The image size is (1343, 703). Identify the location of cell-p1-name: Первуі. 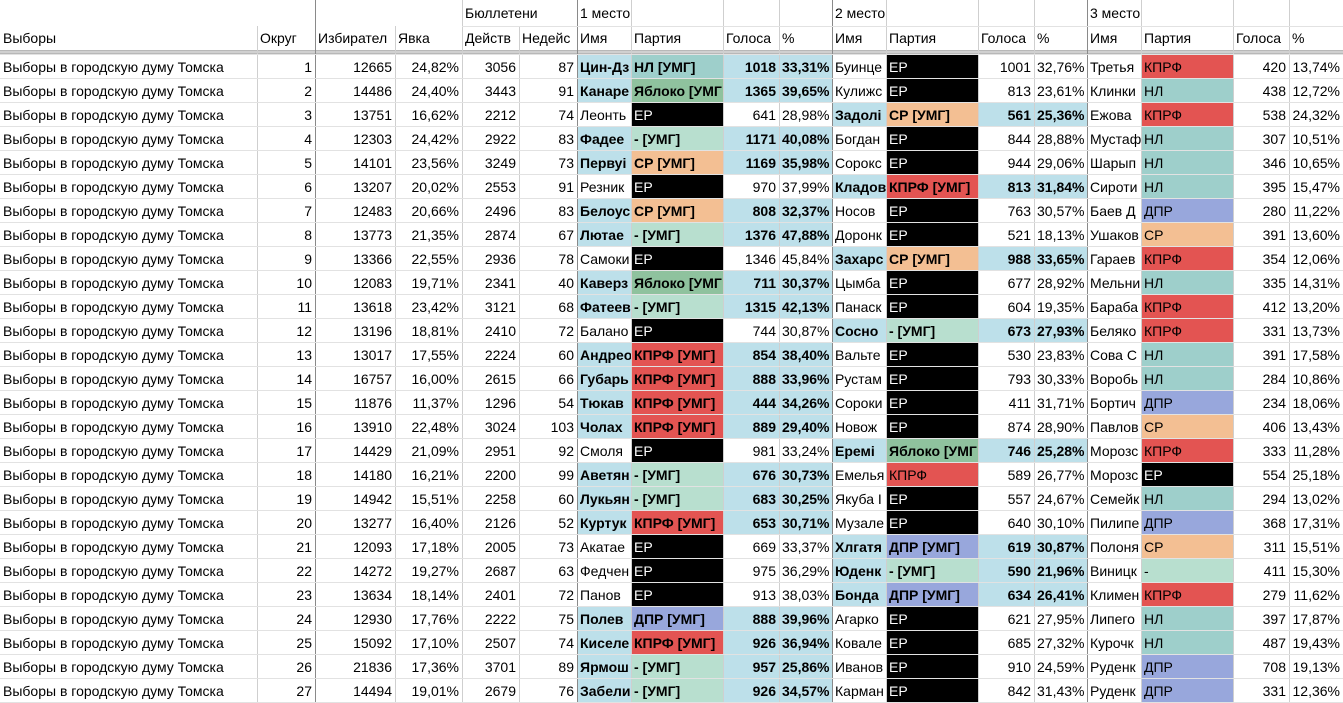
(604, 163).